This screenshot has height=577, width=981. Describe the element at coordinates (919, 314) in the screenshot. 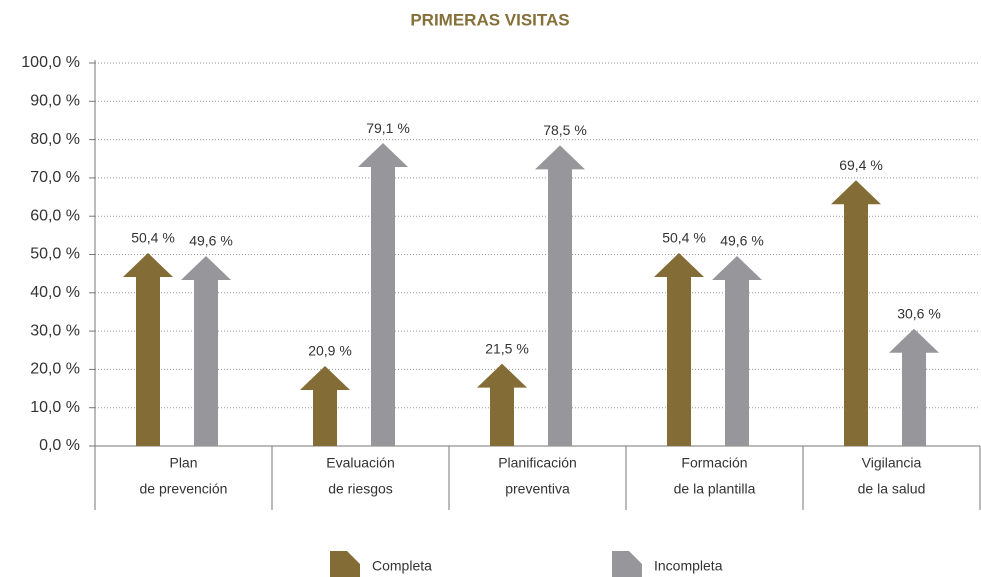

I see `value-label: 30,6 %` at that location.